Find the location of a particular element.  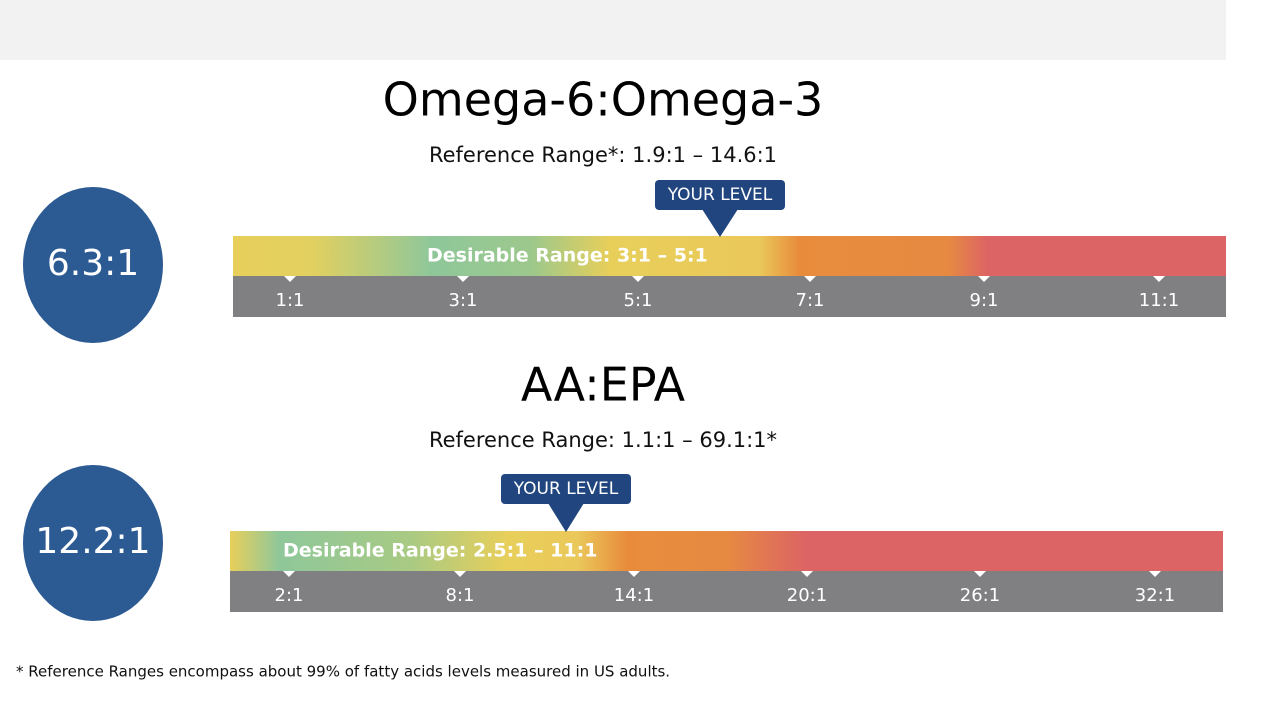

tick-label: 3:1 is located at coordinates (463, 300).